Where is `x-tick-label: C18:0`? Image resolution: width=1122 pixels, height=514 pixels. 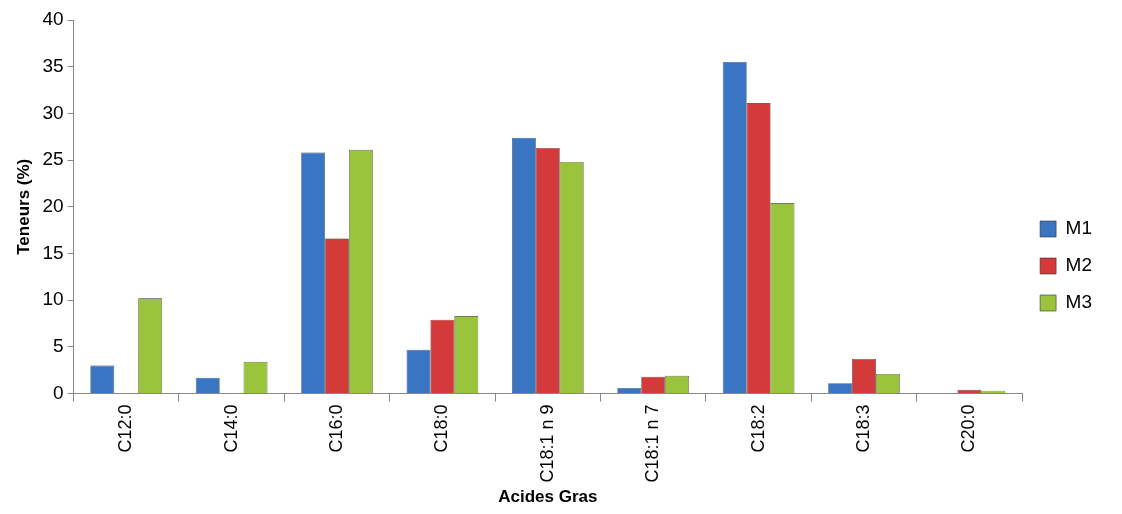 x-tick-label: C18:0 is located at coordinates (441, 428).